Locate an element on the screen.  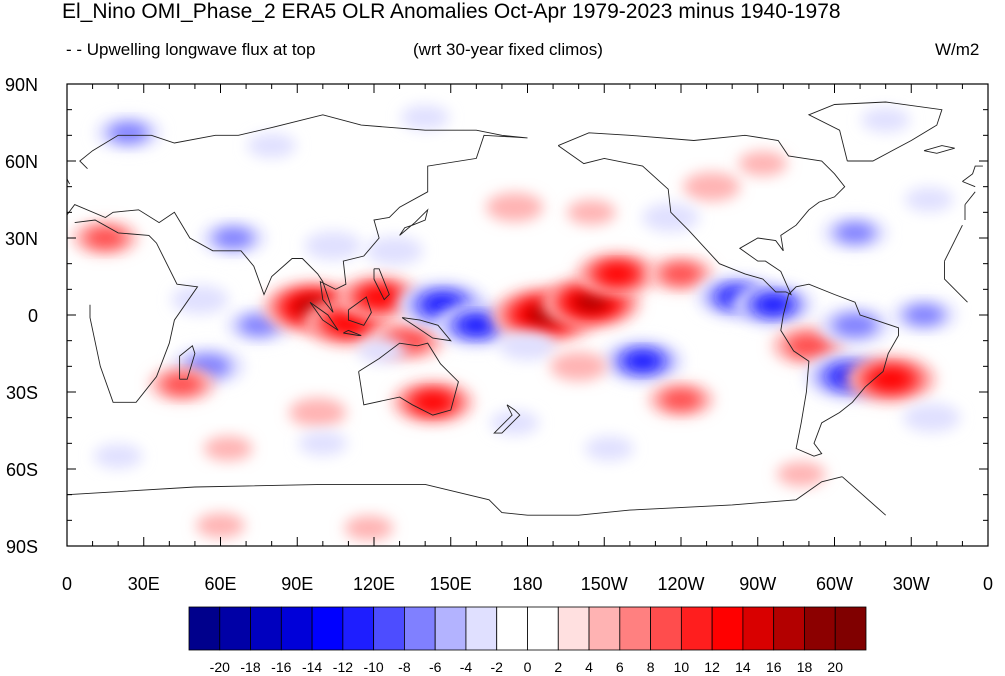
colorbar-label: 0 is located at coordinates (528, 667).